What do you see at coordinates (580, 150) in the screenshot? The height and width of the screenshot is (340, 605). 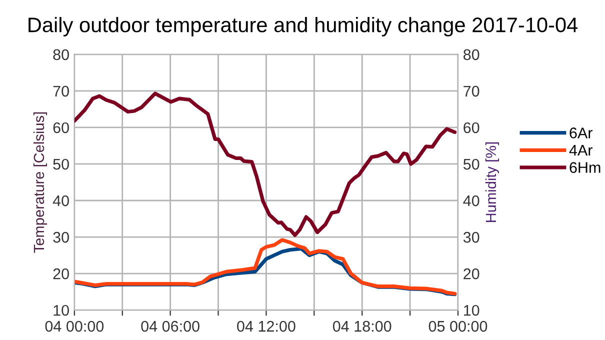 I see `legend-label: 4Ar` at bounding box center [580, 150].